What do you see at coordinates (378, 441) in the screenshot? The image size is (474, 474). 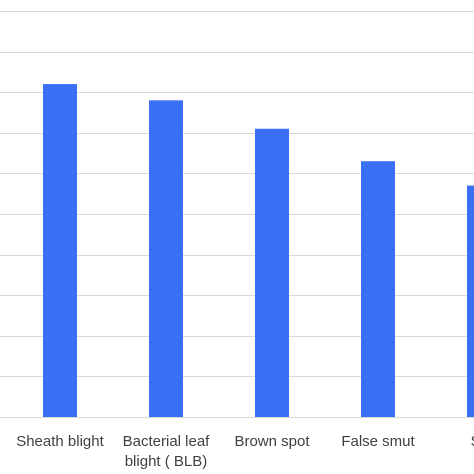 I see `x-tick-label: False smut` at bounding box center [378, 441].